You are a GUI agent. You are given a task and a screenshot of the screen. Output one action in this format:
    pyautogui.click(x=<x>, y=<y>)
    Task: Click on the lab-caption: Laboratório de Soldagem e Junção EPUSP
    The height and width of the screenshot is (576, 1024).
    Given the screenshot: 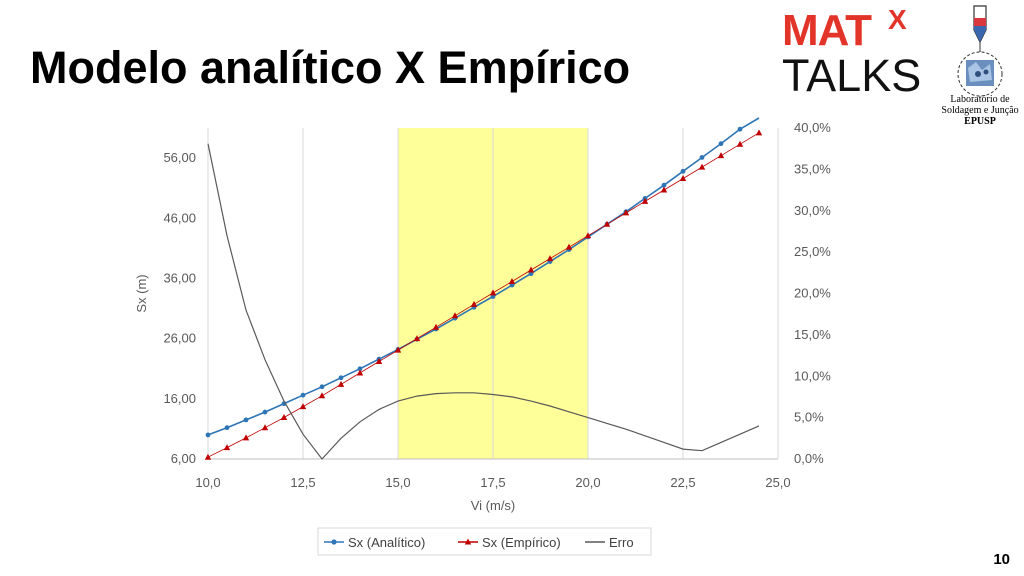 What is the action you would take?
    pyautogui.click(x=980, y=110)
    